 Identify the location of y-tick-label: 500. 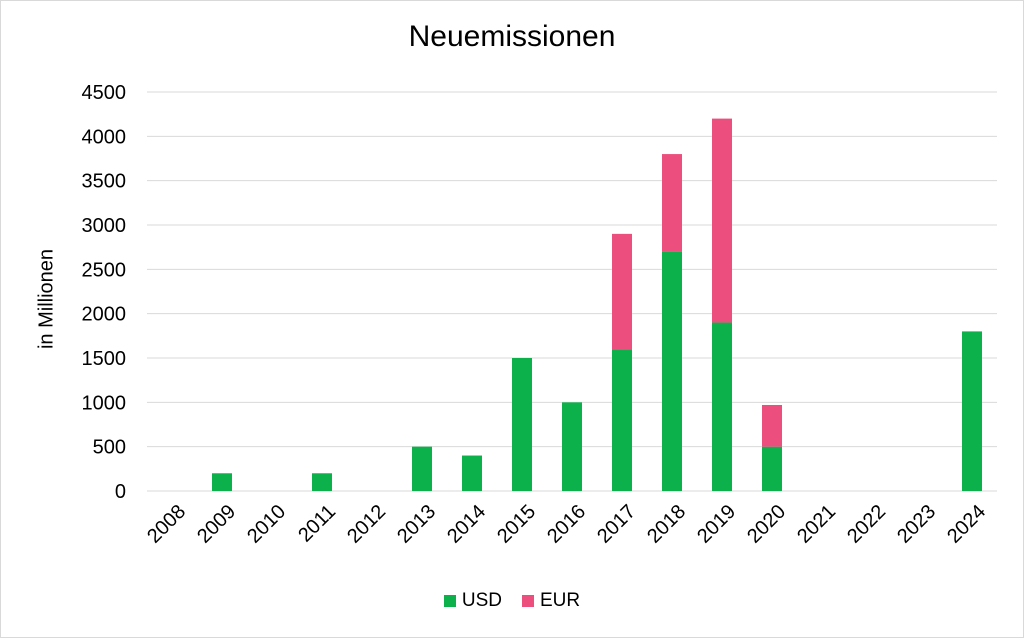
(109, 448).